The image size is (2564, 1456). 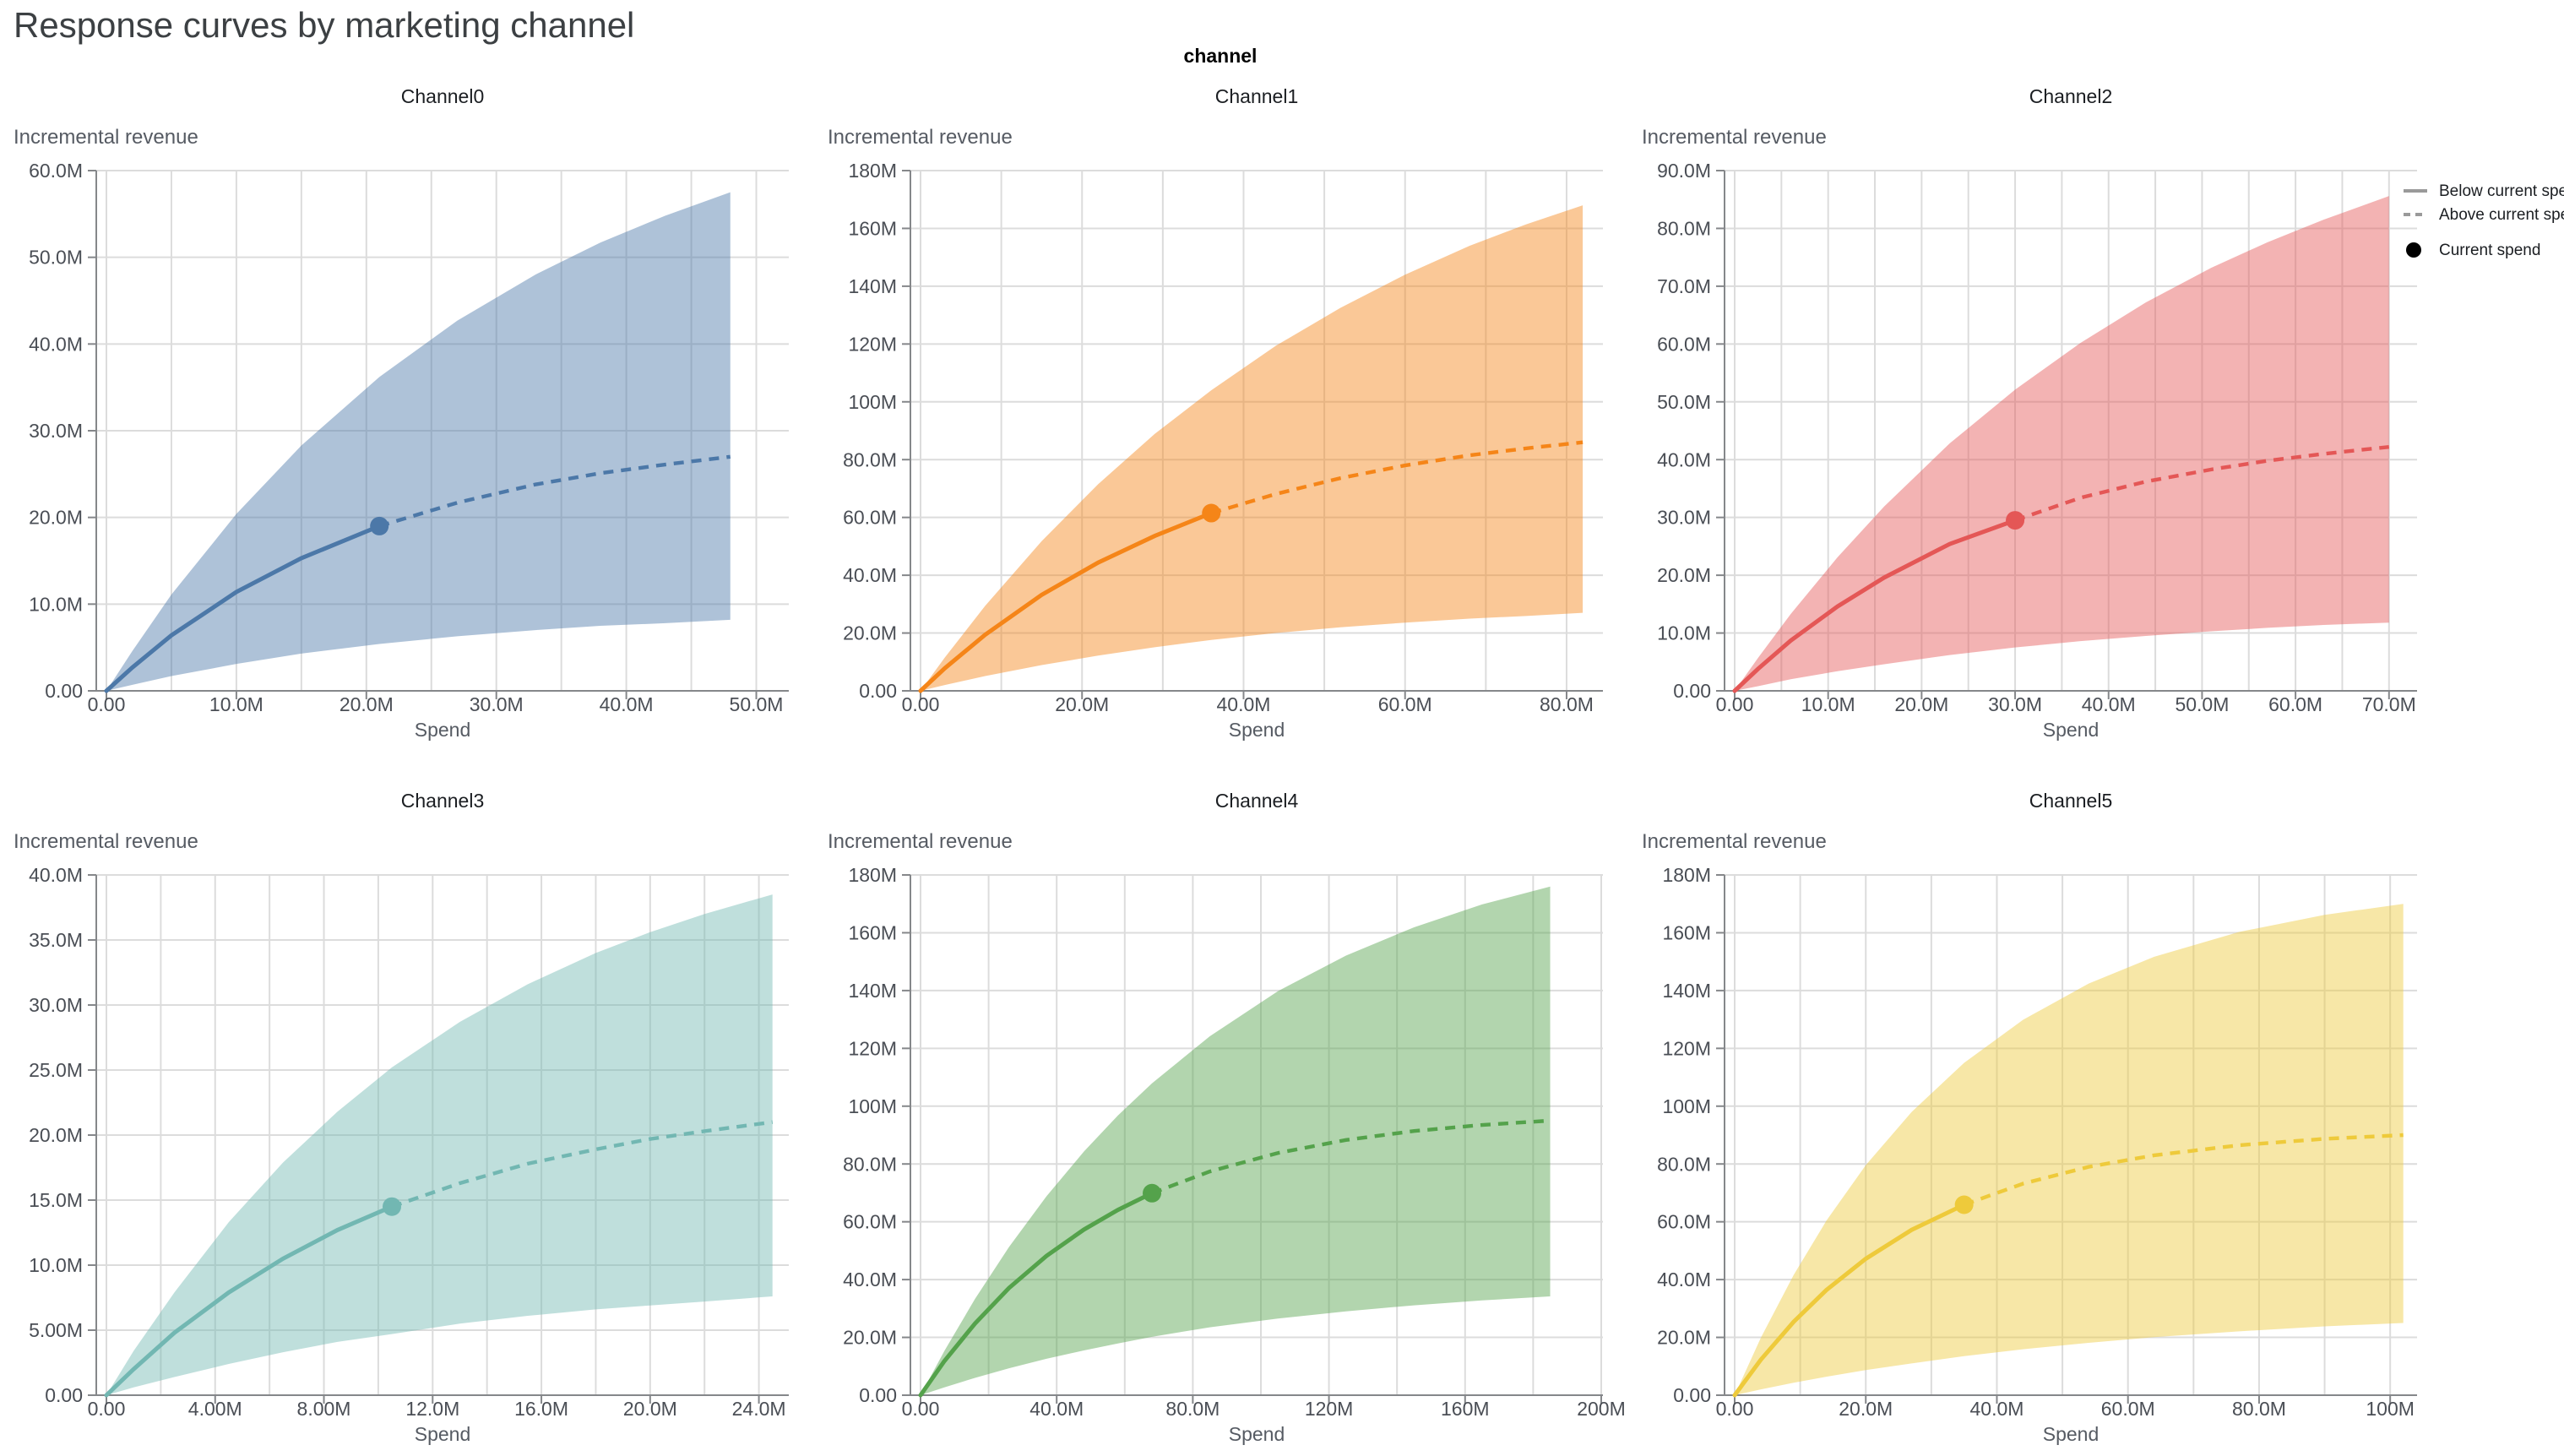 I want to click on x-tick-label: 70.0M, so click(x=2389, y=704).